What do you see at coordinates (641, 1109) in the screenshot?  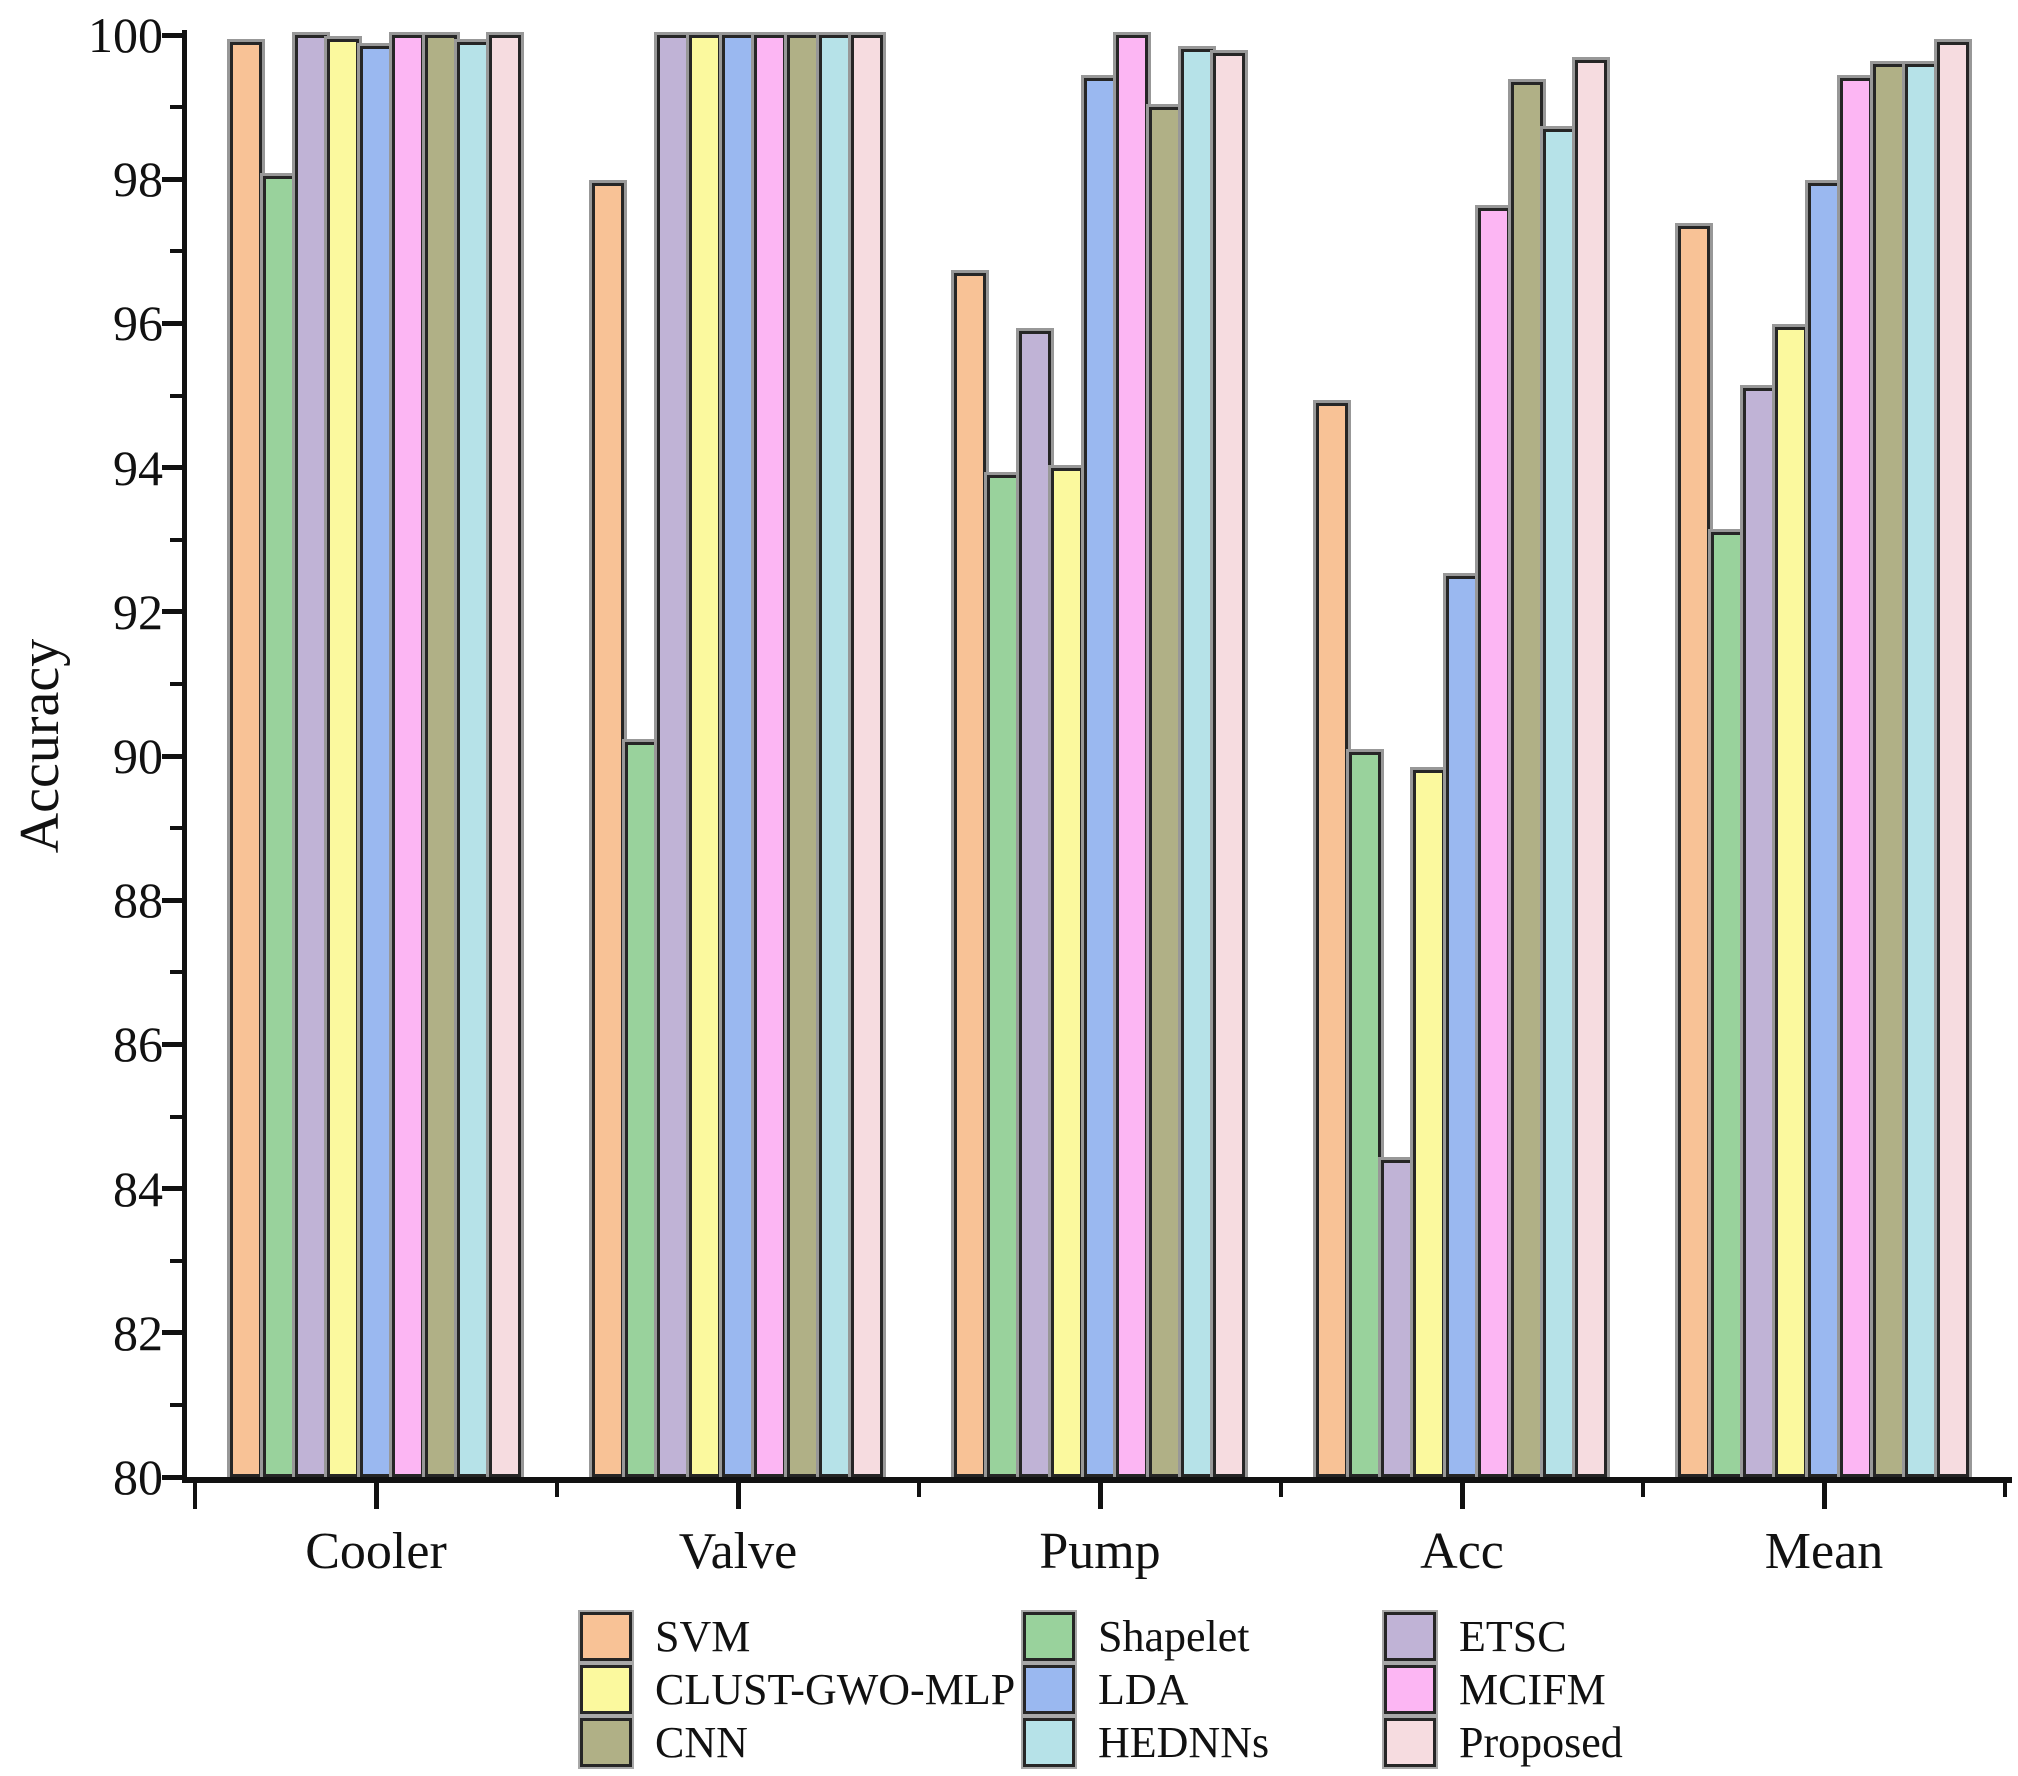 I see `bar-valve-shapelet` at bounding box center [641, 1109].